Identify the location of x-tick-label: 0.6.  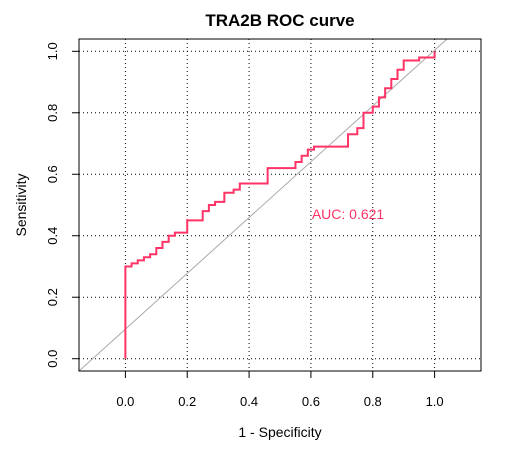
(311, 401).